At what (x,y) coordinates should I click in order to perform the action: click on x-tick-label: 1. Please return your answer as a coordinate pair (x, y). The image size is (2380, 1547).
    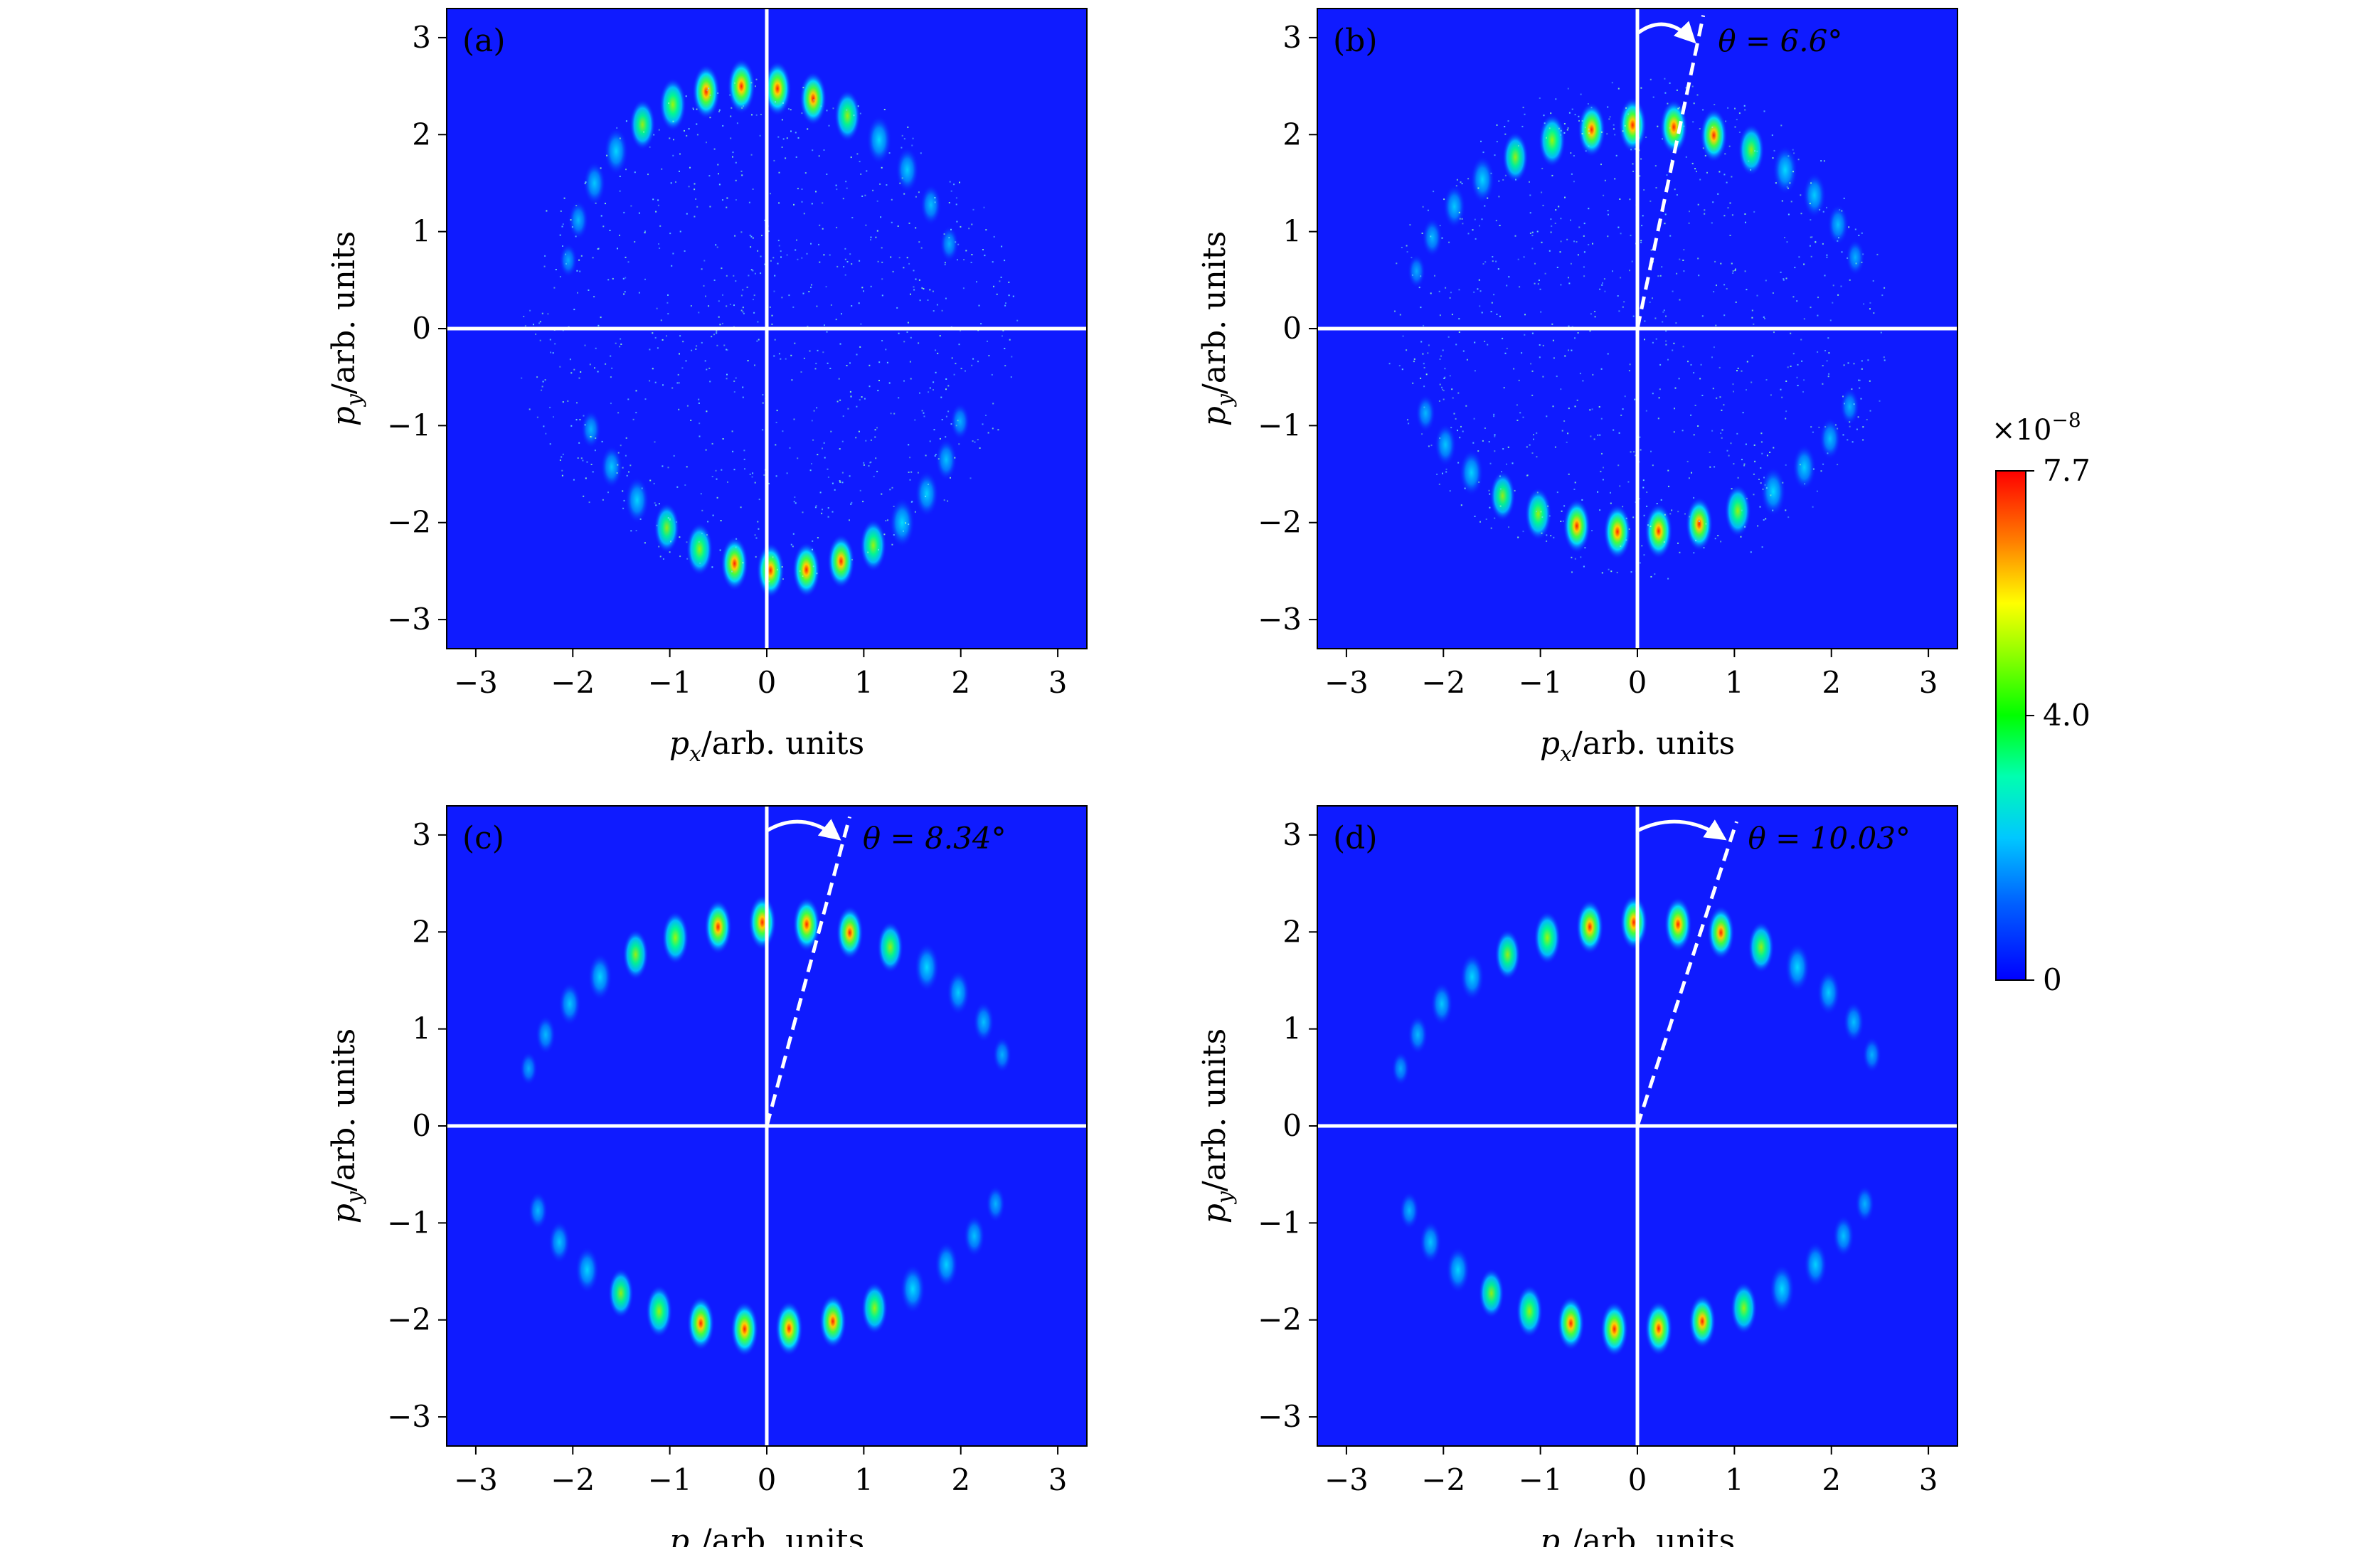
    Looking at the image, I should click on (1734, 682).